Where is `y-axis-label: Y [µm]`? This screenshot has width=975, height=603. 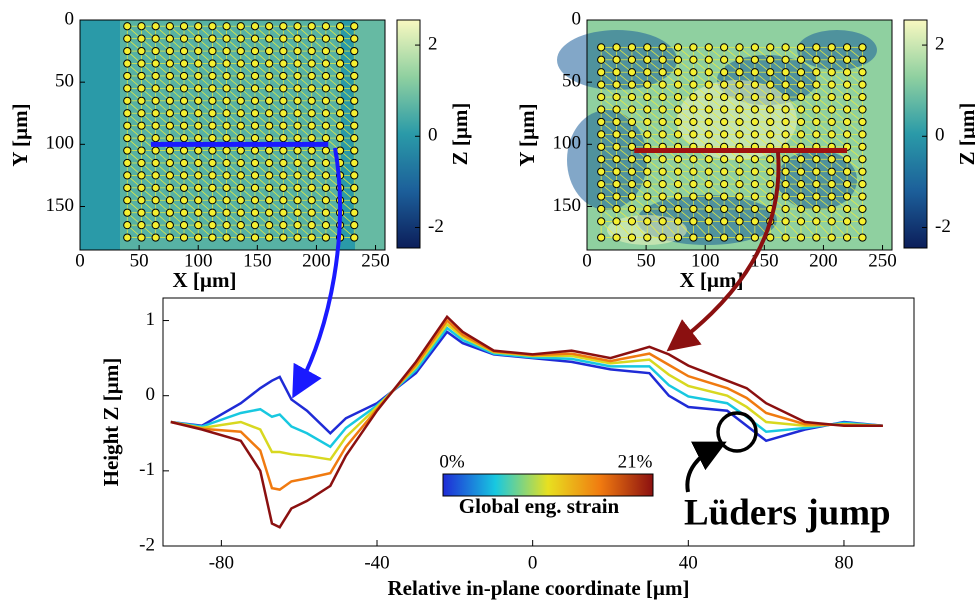
y-axis-label: Y [µm] is located at coordinates (527, 134).